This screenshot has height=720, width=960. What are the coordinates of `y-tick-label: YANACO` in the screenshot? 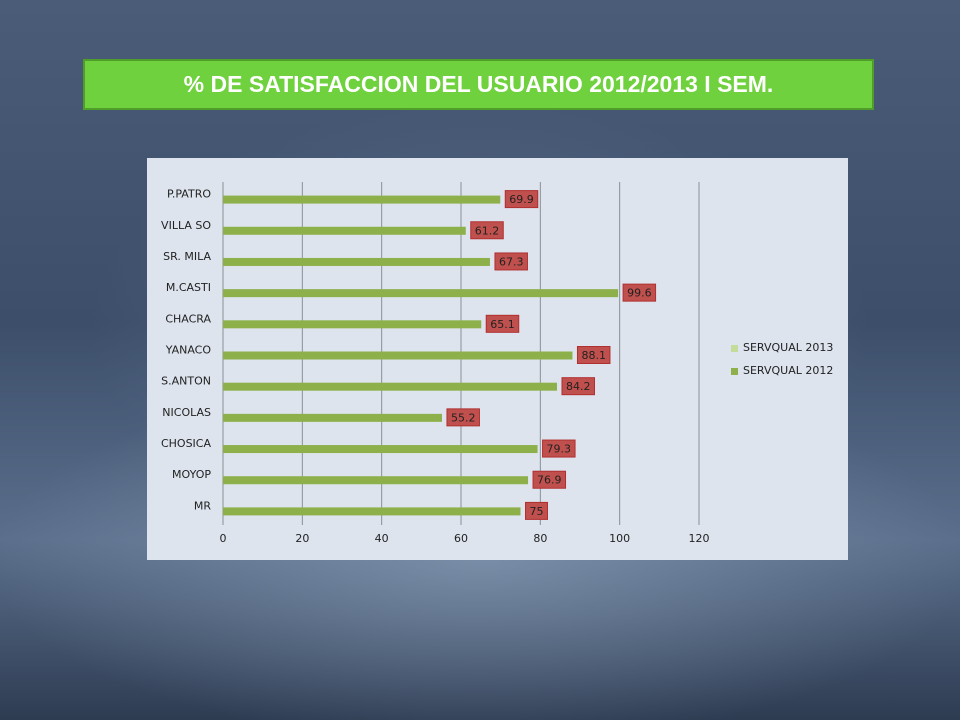 It's located at (188, 350).